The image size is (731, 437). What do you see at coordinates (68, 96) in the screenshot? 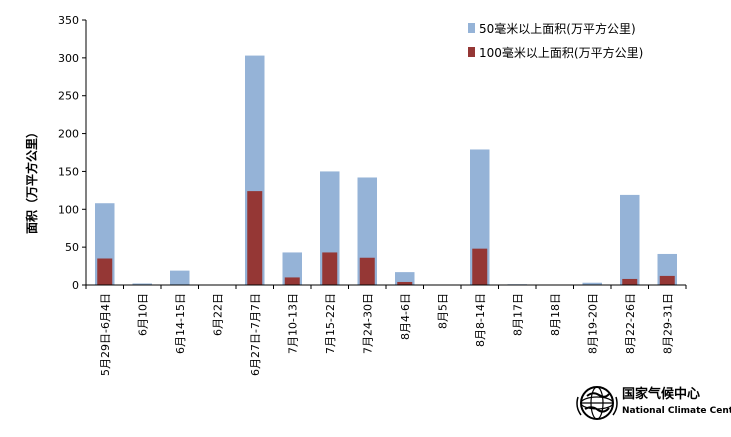
I see `y-tick-label: 250` at bounding box center [68, 96].